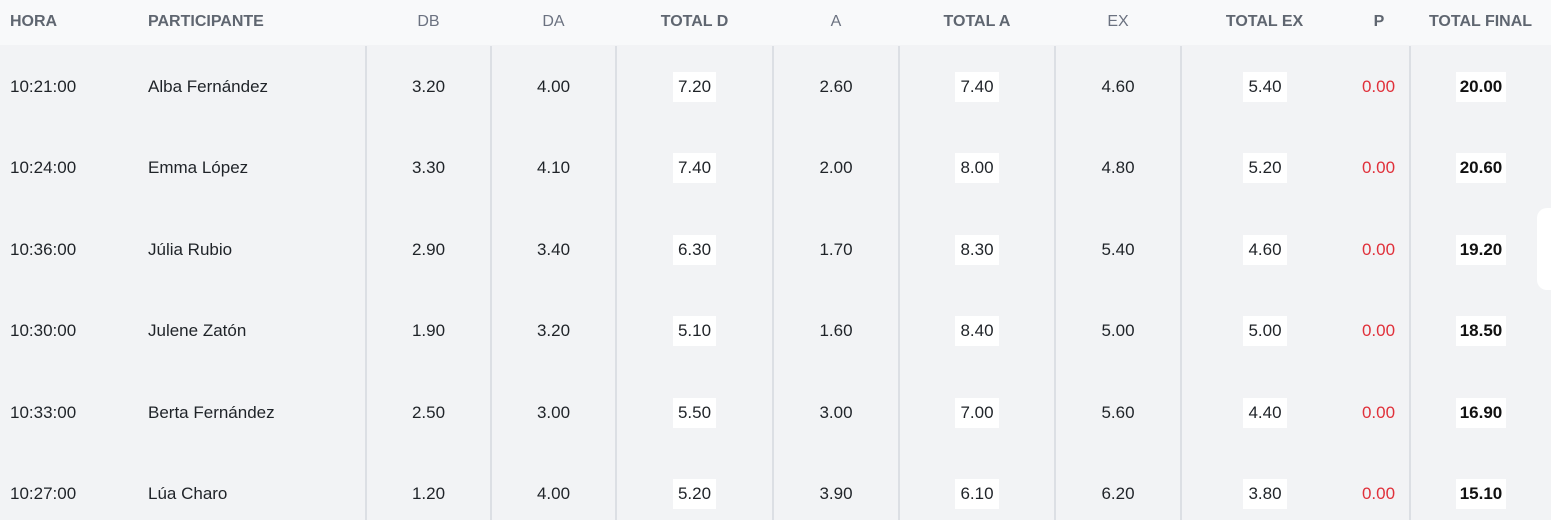 This screenshot has width=1551, height=520. What do you see at coordinates (428, 250) in the screenshot?
I see `cell-db: 2.90` at bounding box center [428, 250].